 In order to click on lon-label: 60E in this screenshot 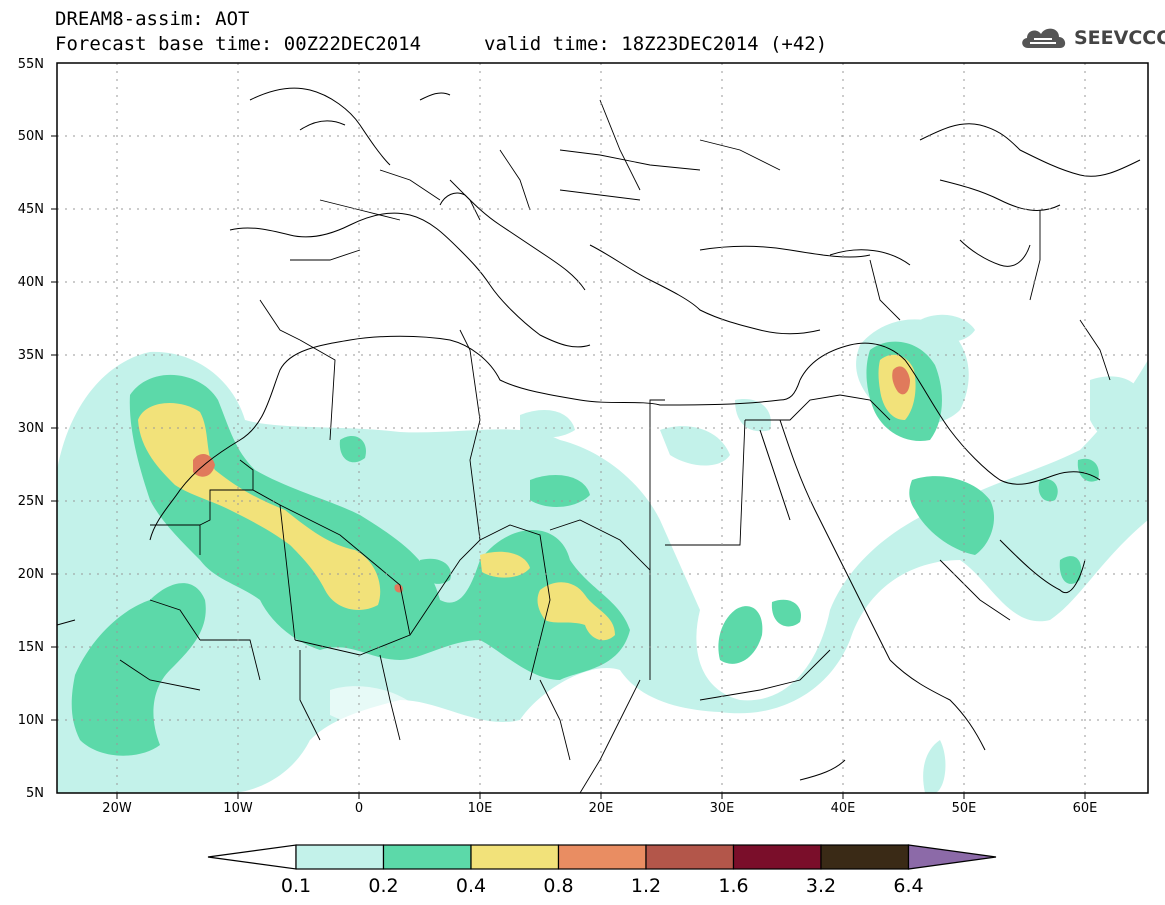, I will do `click(1085, 808)`.